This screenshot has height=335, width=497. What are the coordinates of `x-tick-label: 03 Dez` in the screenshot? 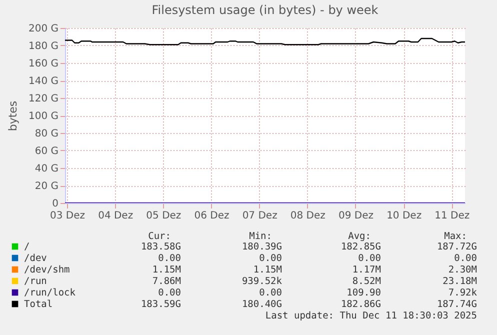 It's located at (68, 216).